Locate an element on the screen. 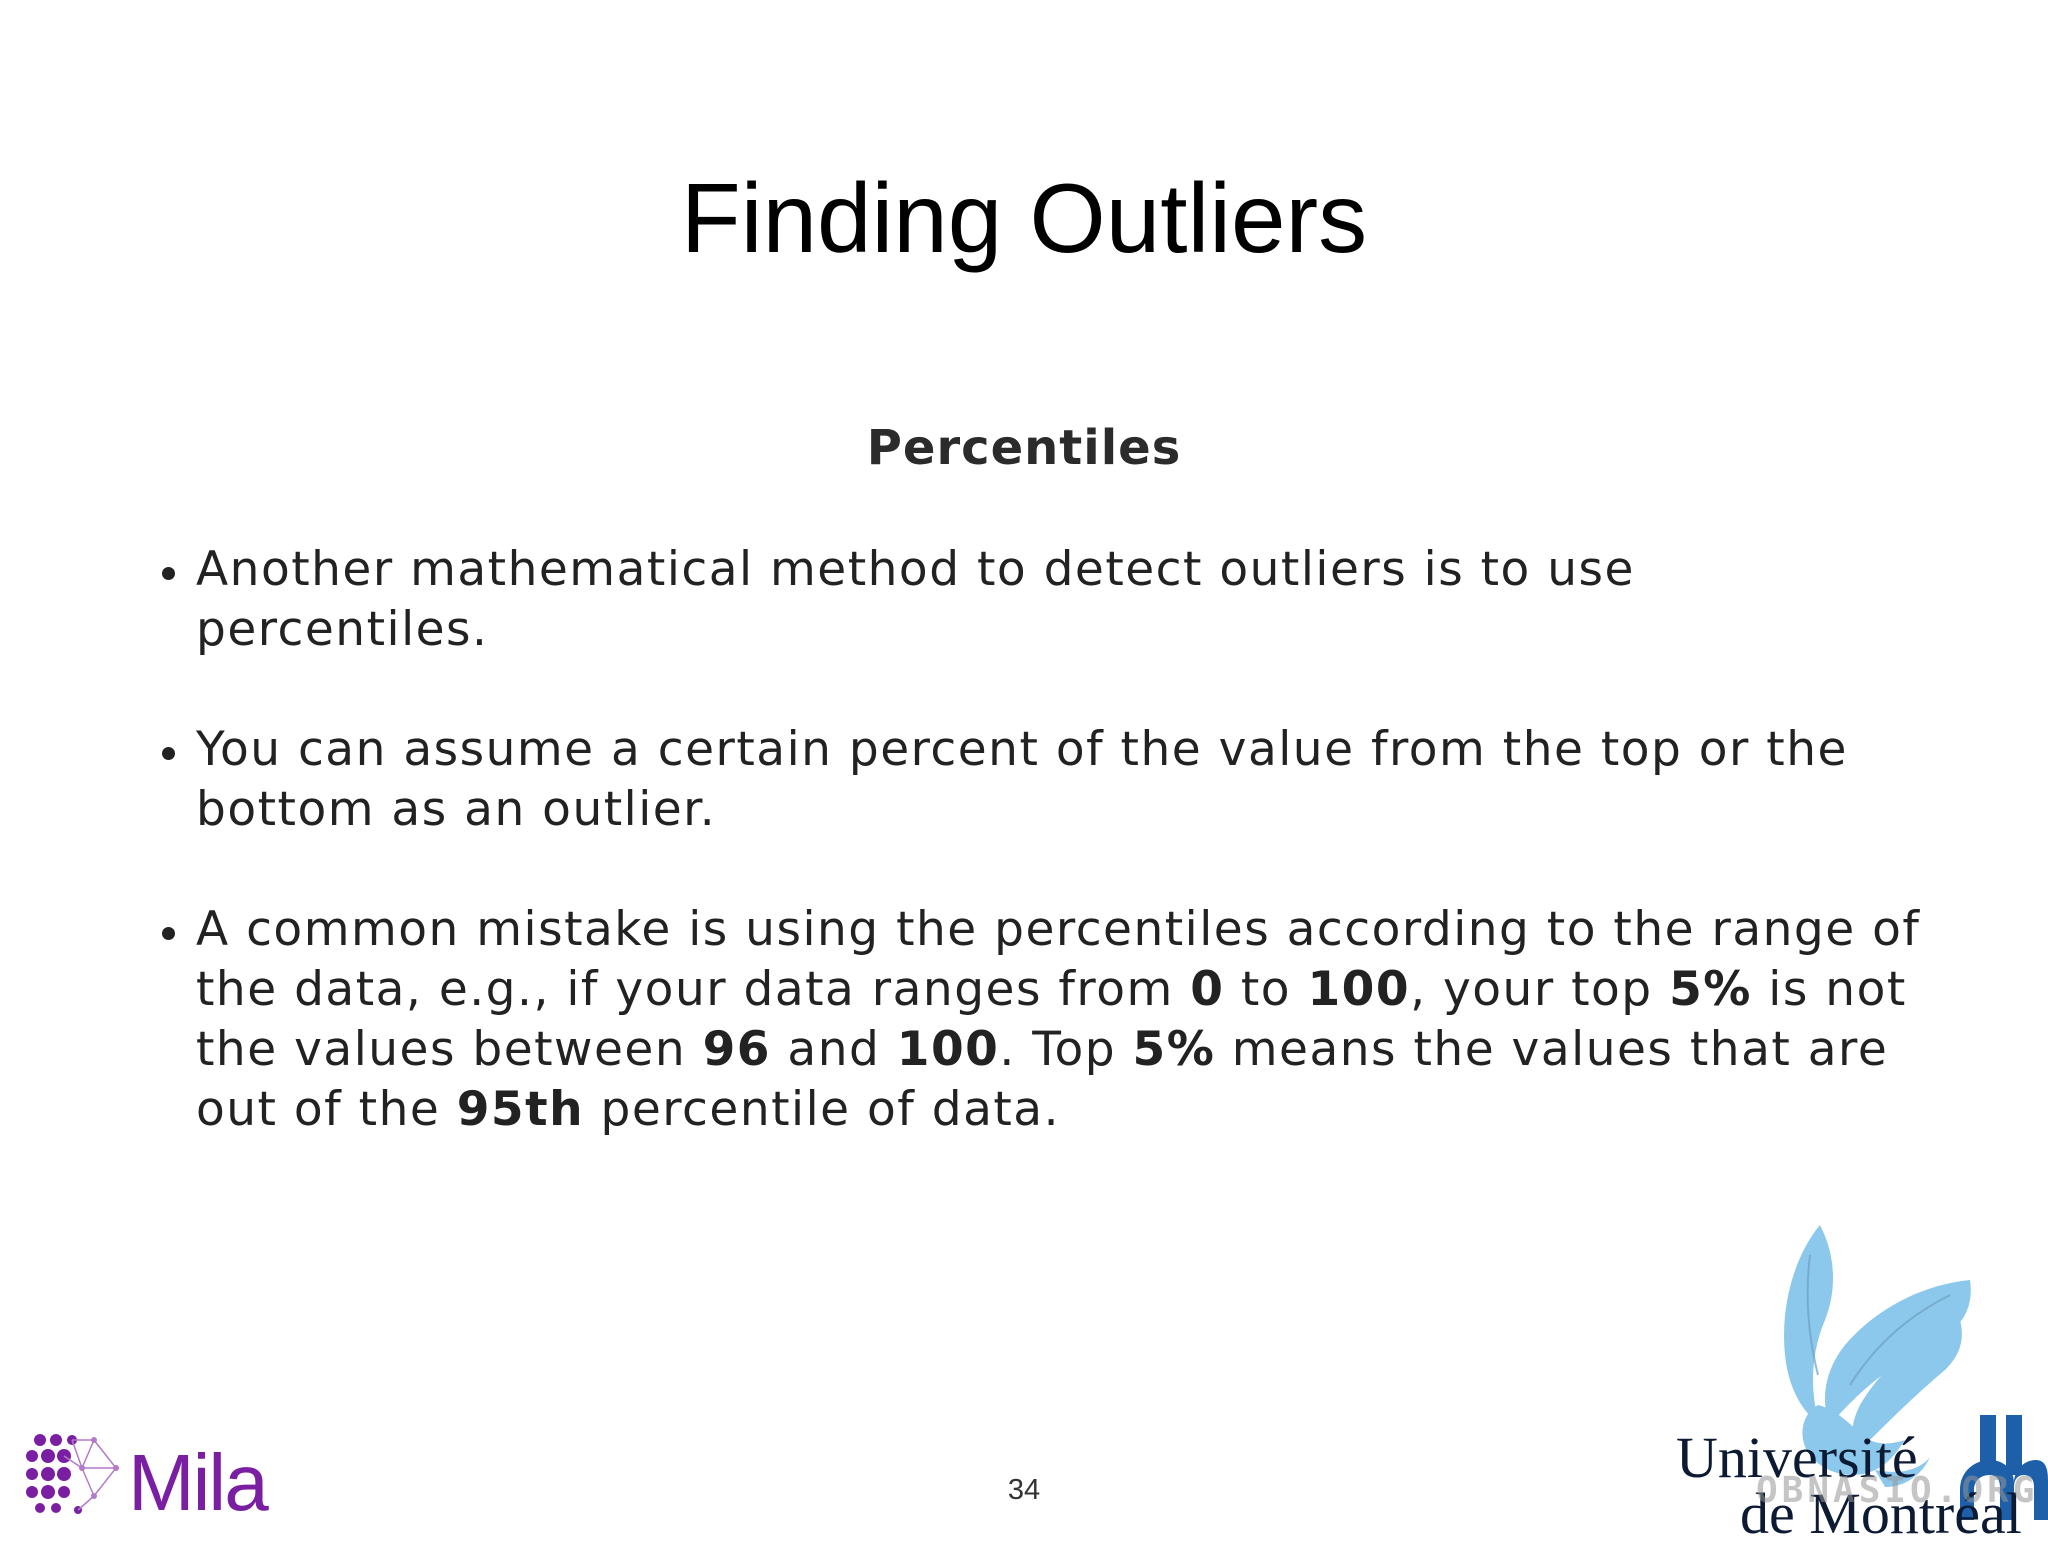 The image size is (2048, 1546). bullet-text-segment: . Top is located at coordinates (1066, 1049).